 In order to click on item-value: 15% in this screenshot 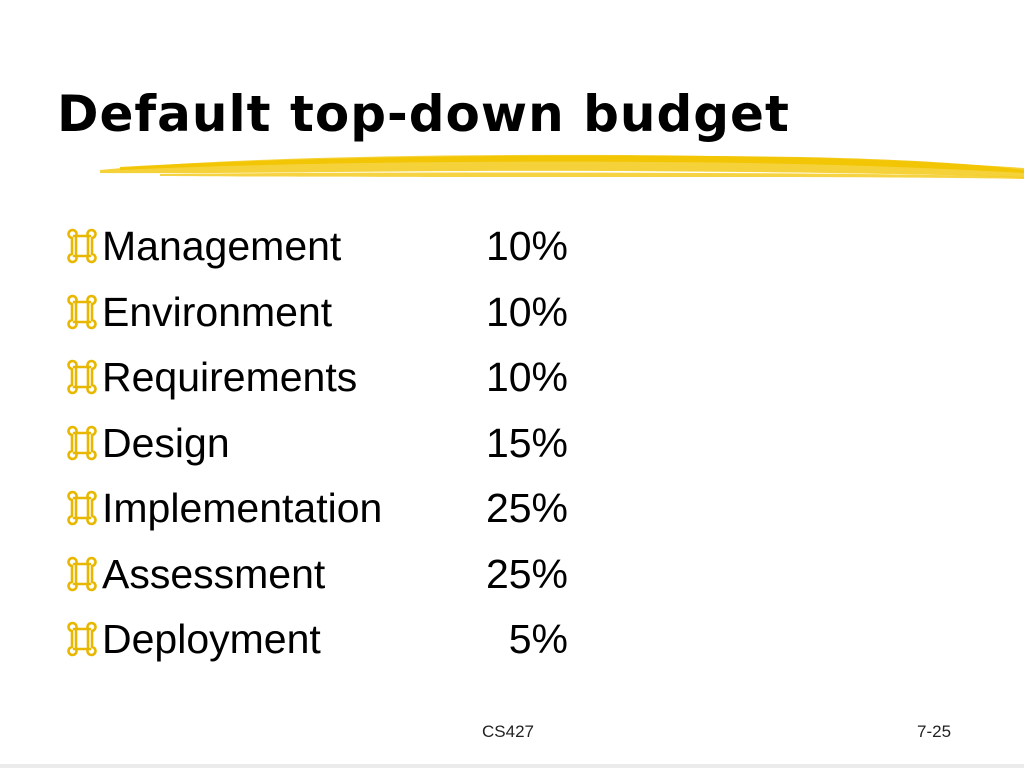, I will do `click(526, 442)`.